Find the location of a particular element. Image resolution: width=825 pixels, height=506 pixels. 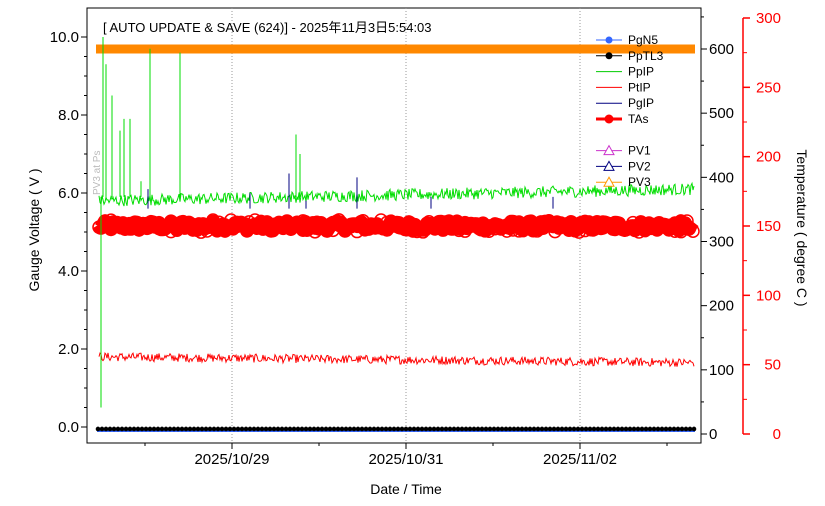

mid-tick-label: 0 is located at coordinates (713, 434).